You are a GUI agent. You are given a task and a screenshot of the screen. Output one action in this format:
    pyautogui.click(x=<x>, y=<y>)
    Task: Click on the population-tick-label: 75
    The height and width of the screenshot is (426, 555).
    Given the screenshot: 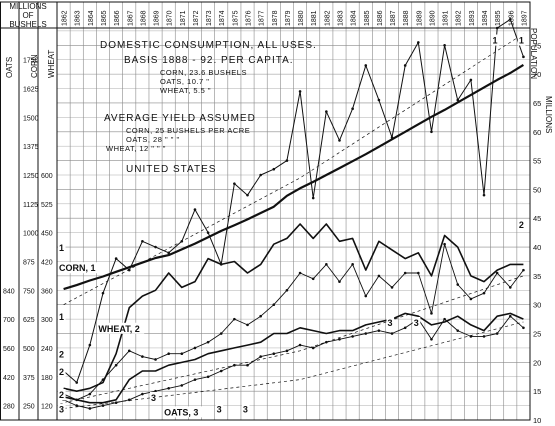 What is the action you would take?
    pyautogui.click(x=537, y=45)
    